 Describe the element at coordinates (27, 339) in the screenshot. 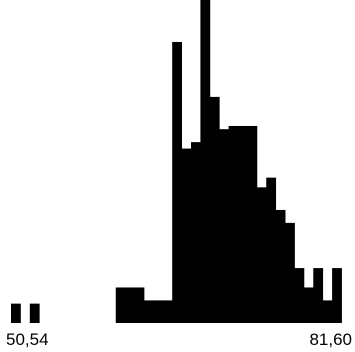

I see `x-tick-label-min: 50,54` at that location.